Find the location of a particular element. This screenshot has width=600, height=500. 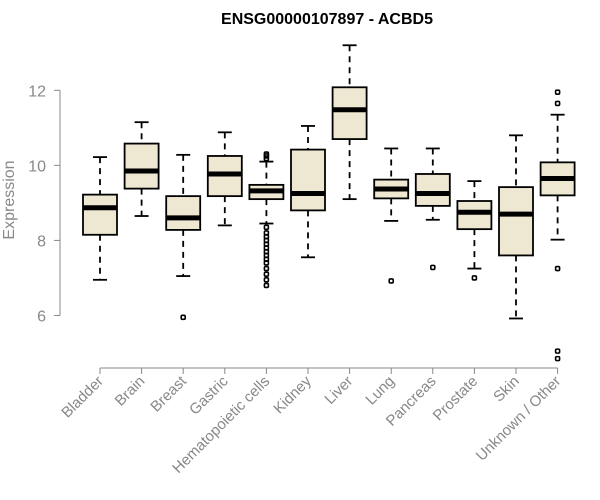

y-axis-label: Expression is located at coordinates (9, 199).